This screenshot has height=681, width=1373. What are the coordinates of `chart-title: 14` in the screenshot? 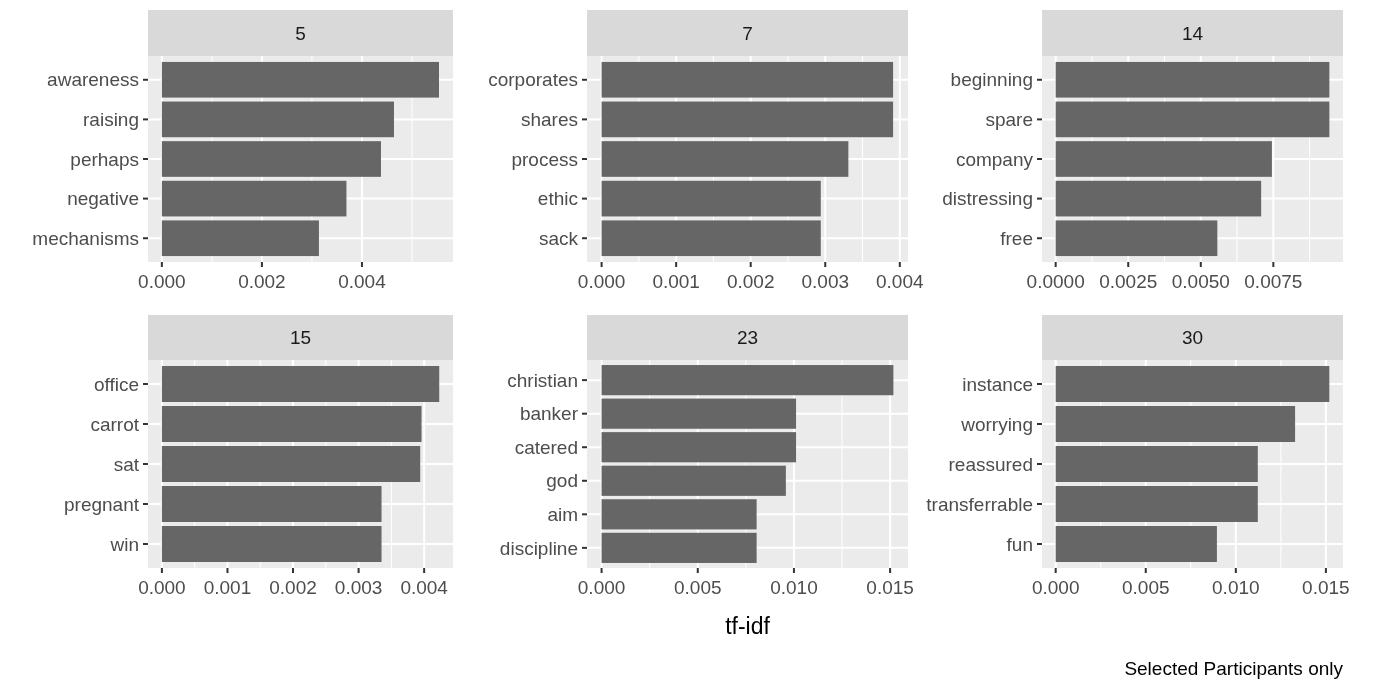 It's located at (1192, 33).